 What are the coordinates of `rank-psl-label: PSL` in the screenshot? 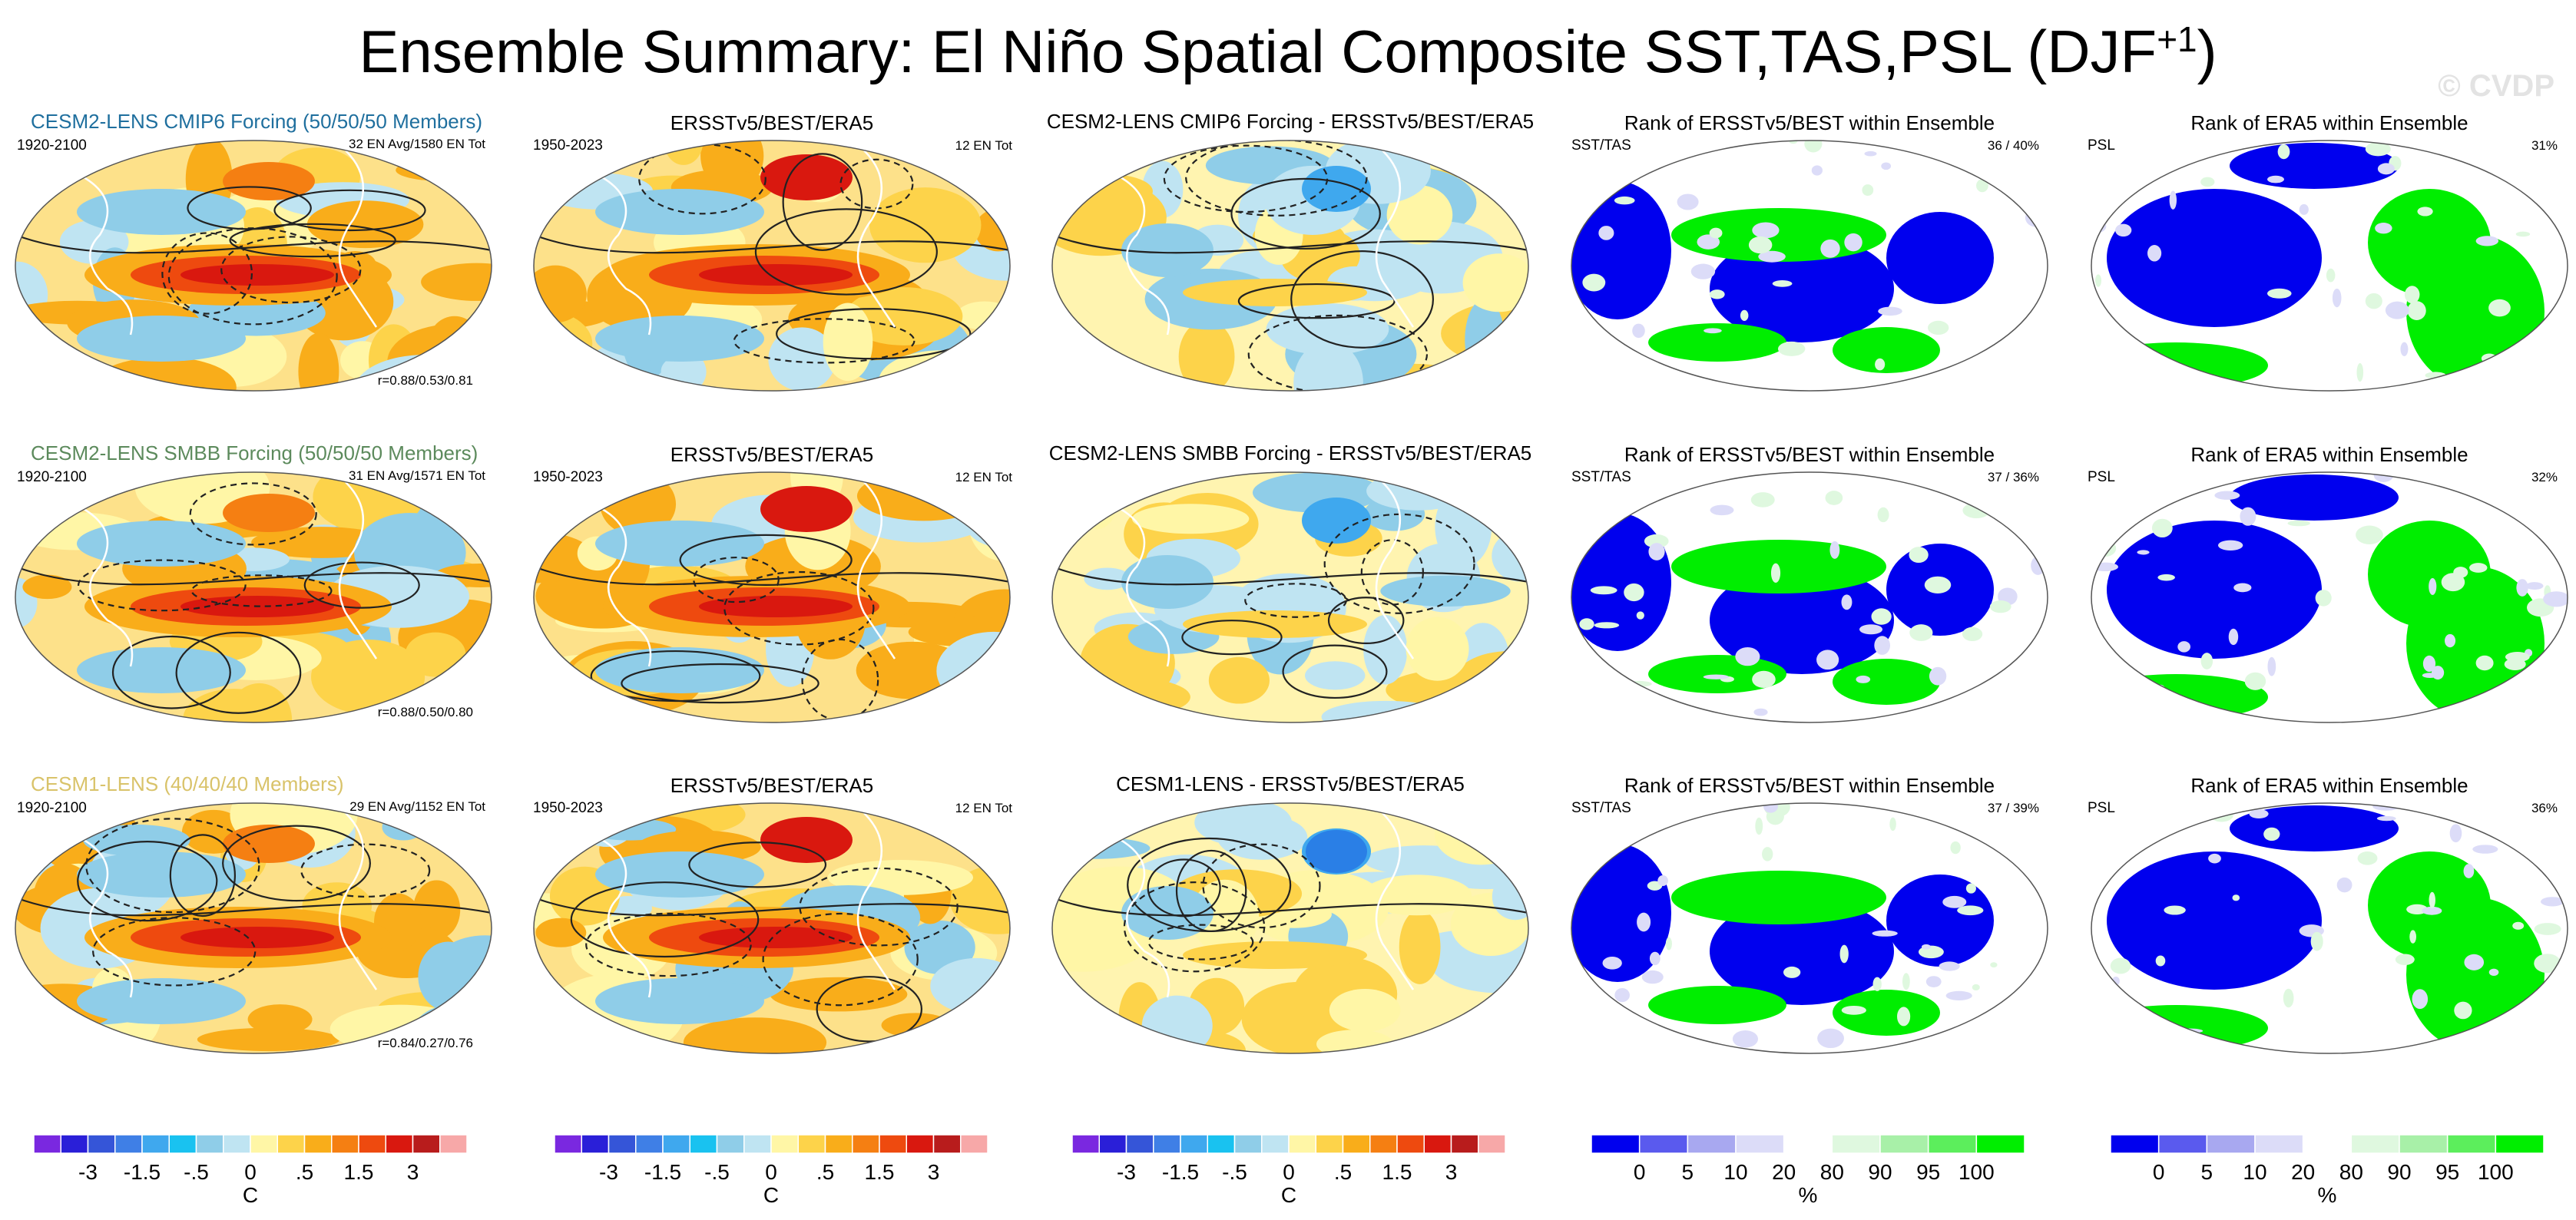 It's located at (2101, 477).